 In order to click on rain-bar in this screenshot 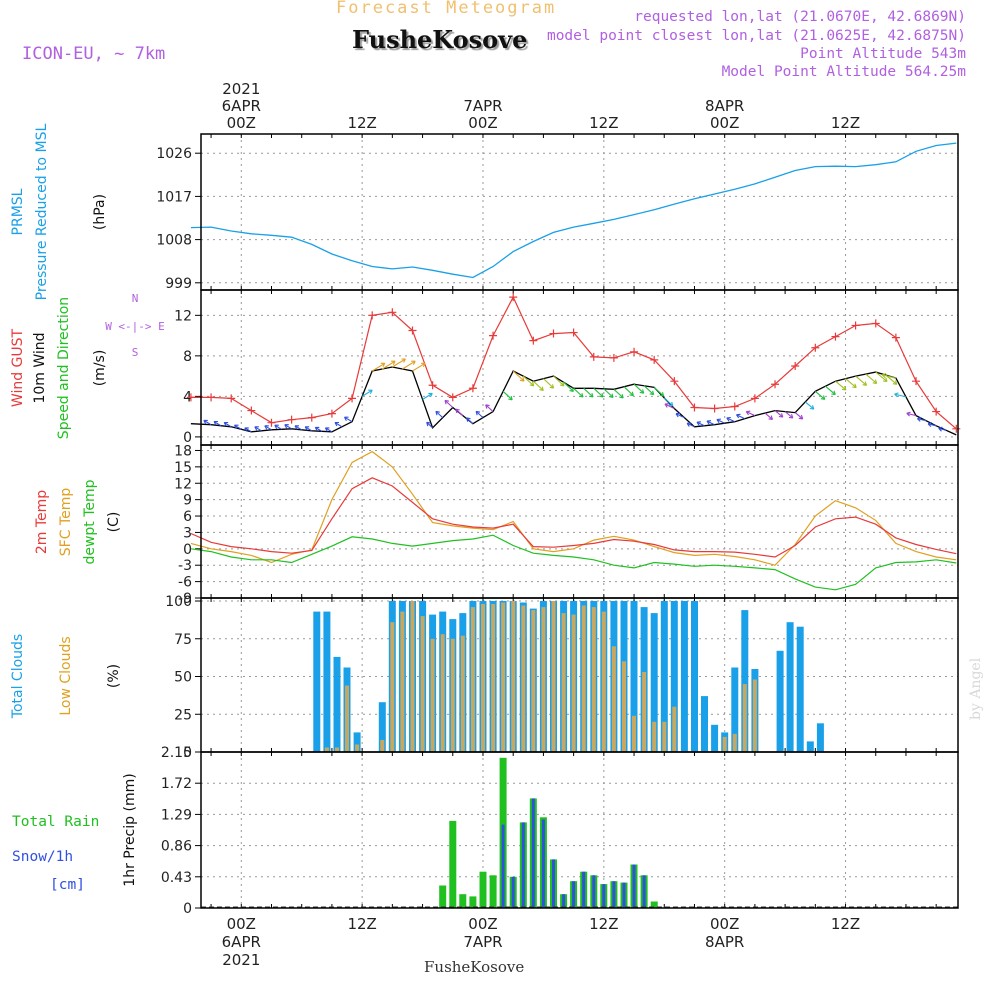, I will do `click(654, 904)`.